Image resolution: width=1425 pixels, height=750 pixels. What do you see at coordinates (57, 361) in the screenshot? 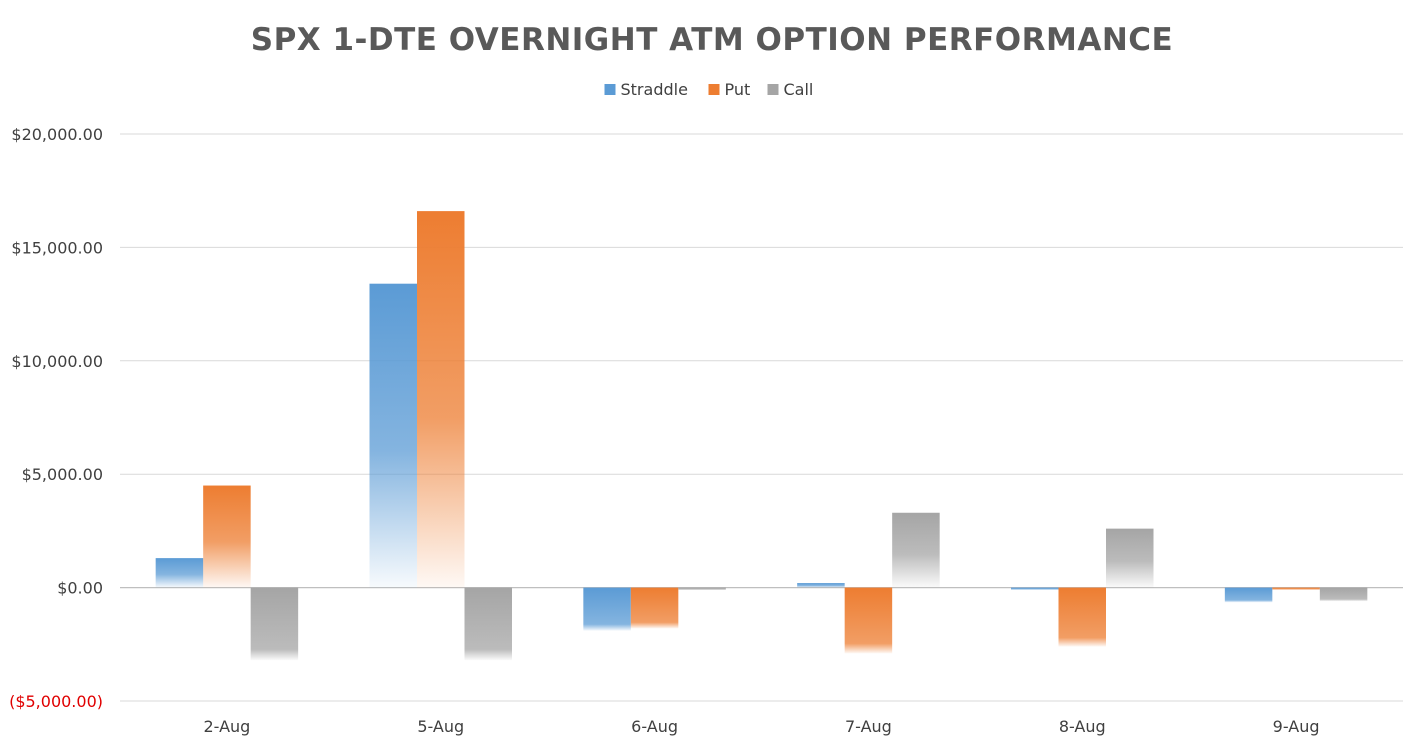
I see `y-tick-label: $10,000.00` at bounding box center [57, 361].